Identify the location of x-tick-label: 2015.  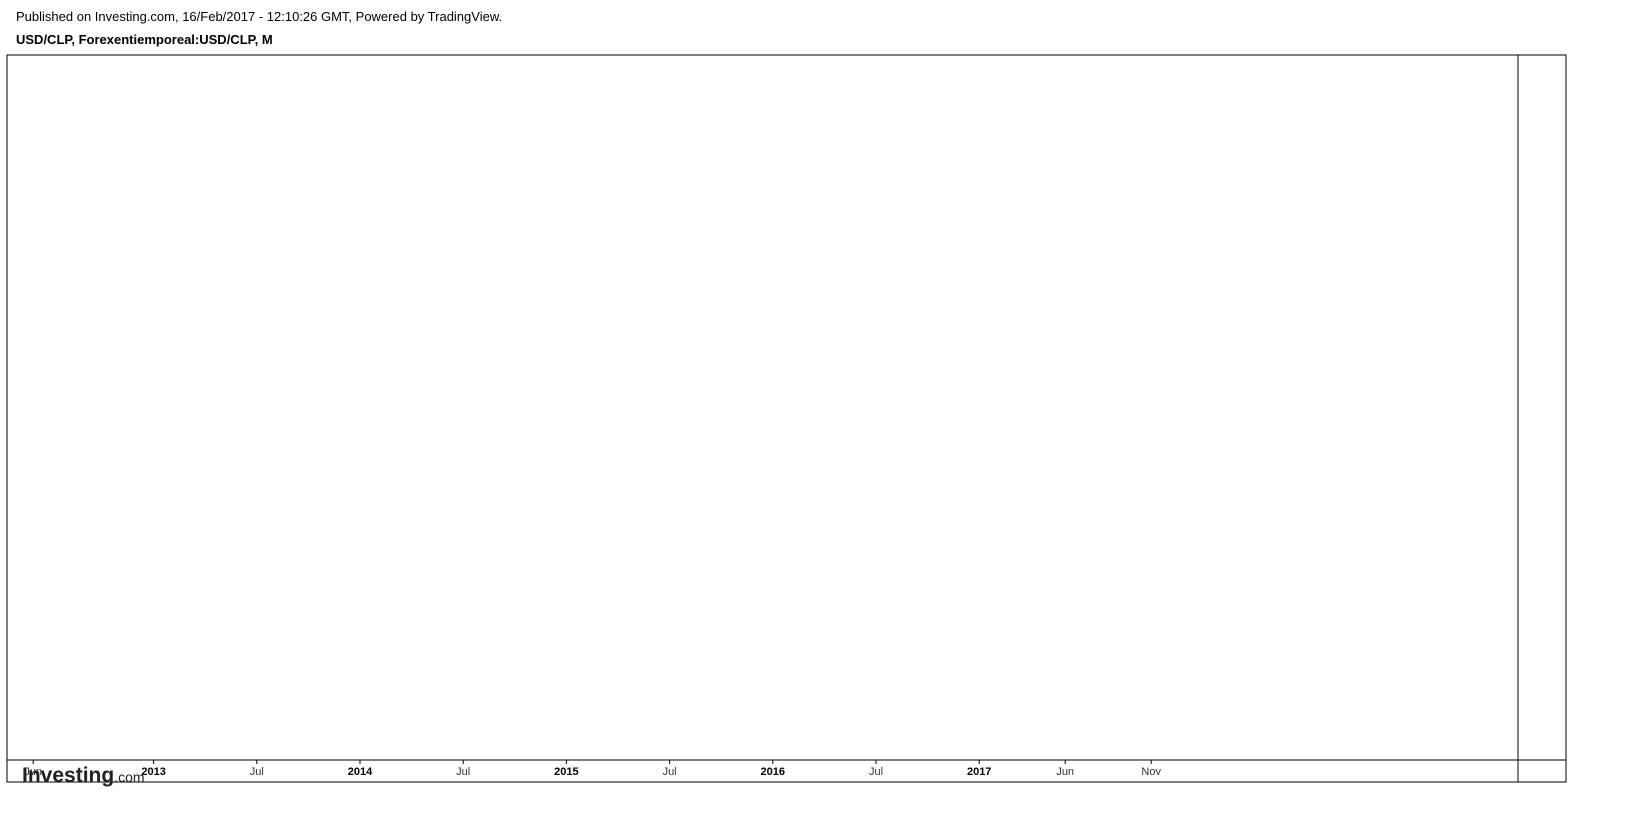
(566, 772).